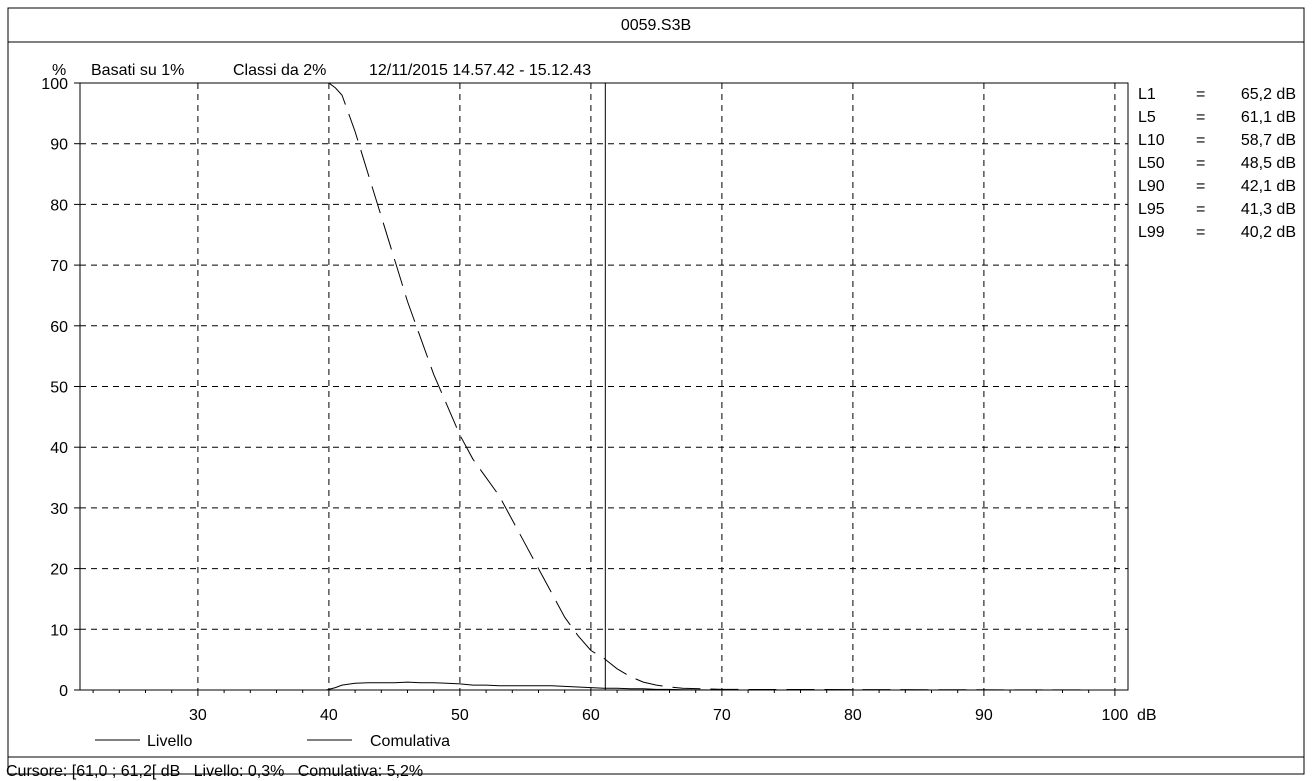 This screenshot has height=781, width=1313. I want to click on x-tick-label: 40, so click(329, 715).